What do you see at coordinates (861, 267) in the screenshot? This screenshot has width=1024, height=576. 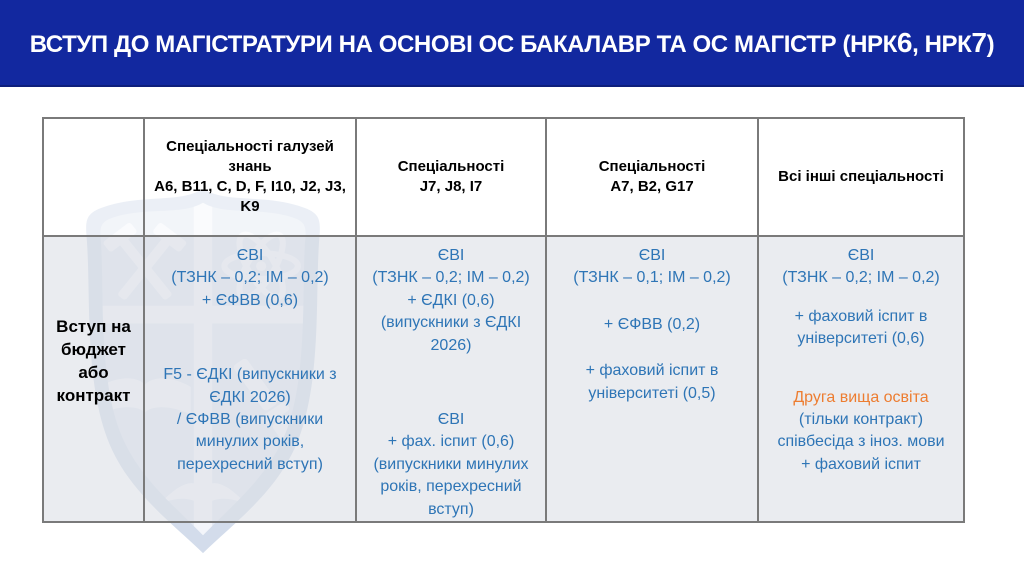 I see `exam-rule-text: ЄВІ (ТЗНК – 0,2; ІМ – 0,2)` at bounding box center [861, 267].